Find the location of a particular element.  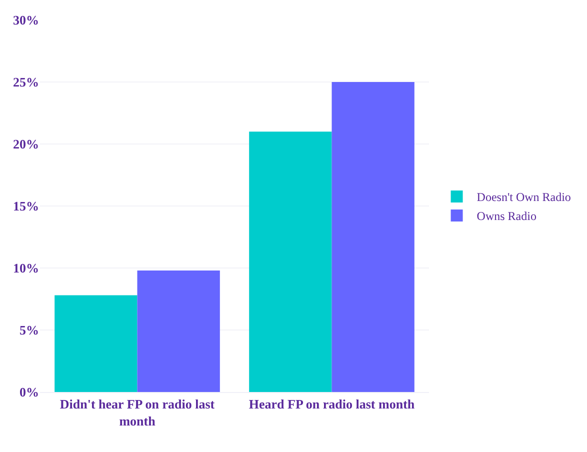

legend-label: Owns Radio is located at coordinates (506, 216).